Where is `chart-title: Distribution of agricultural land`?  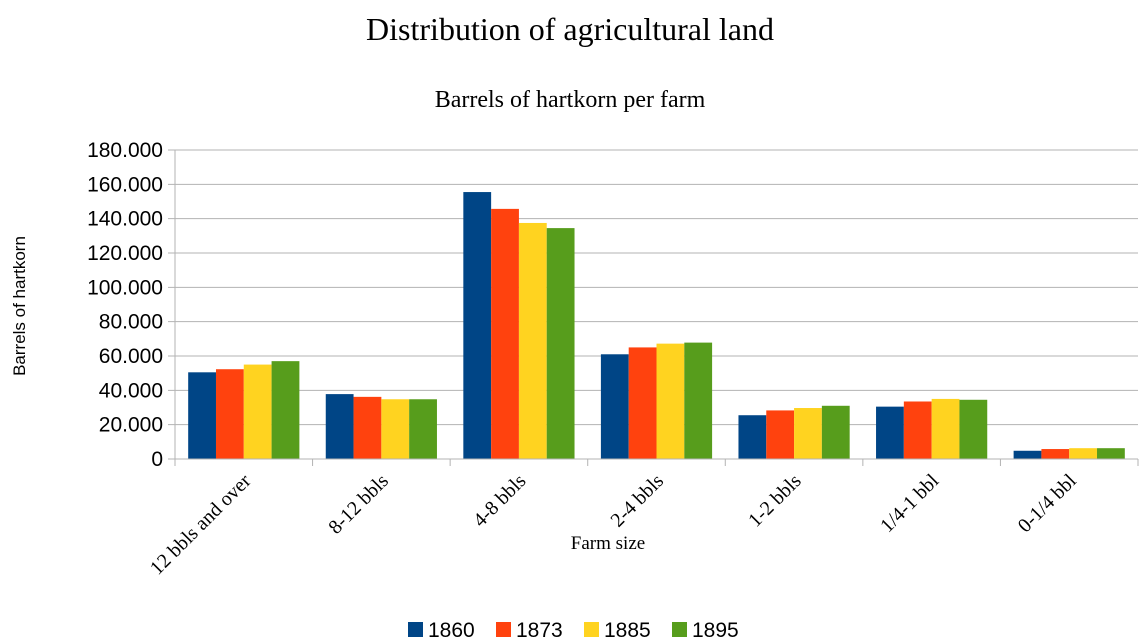 chart-title: Distribution of agricultural land is located at coordinates (570, 29).